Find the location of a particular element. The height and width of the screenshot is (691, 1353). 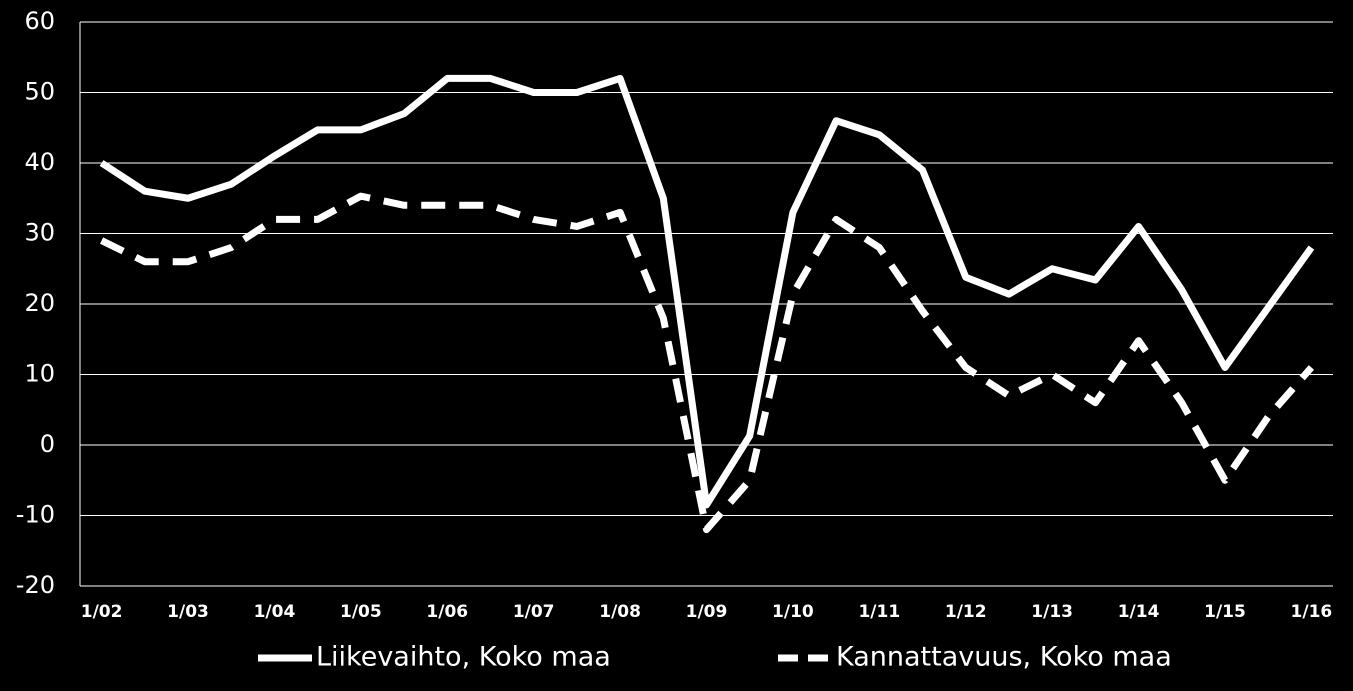

x-tick-label: 1/06 is located at coordinates (447, 612).